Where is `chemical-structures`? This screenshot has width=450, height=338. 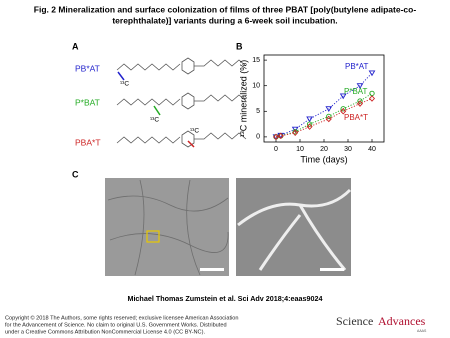 chemical-structures is located at coordinates (181, 102).